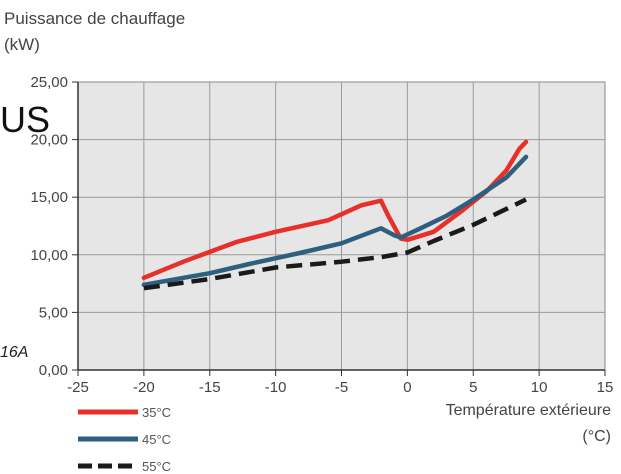 The width and height of the screenshot is (621, 474). I want to click on x-axis-label-line1: Température extérieure, so click(529, 410).